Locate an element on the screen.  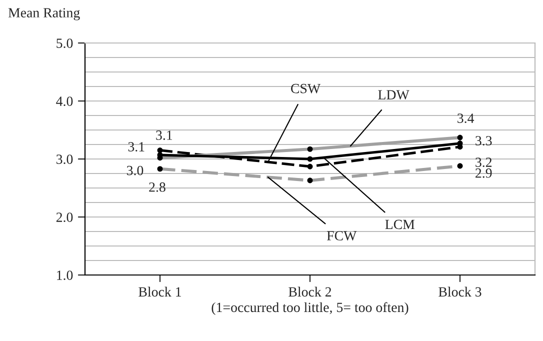
data-label: 3.3 is located at coordinates (484, 141).